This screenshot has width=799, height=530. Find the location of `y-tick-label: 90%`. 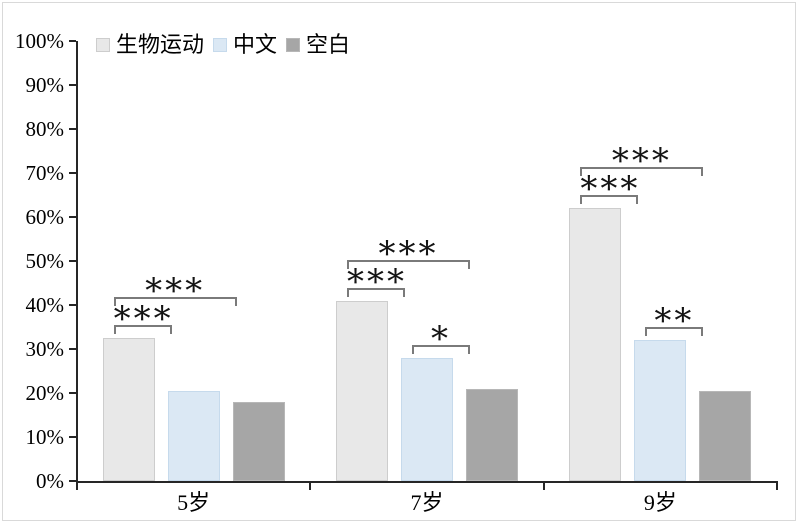

y-tick-label: 90% is located at coordinates (45, 85).